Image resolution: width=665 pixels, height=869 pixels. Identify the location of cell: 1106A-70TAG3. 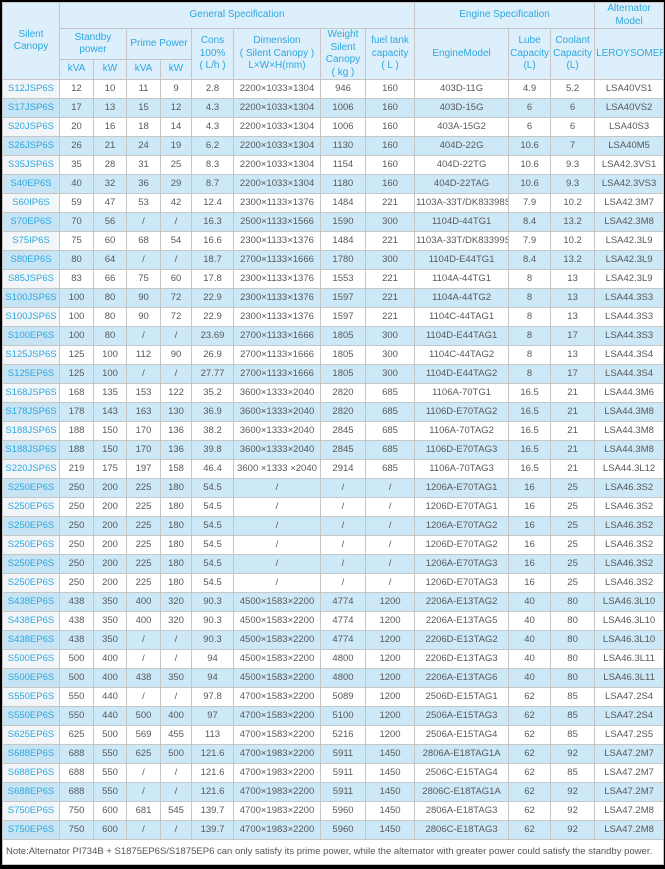
(462, 469).